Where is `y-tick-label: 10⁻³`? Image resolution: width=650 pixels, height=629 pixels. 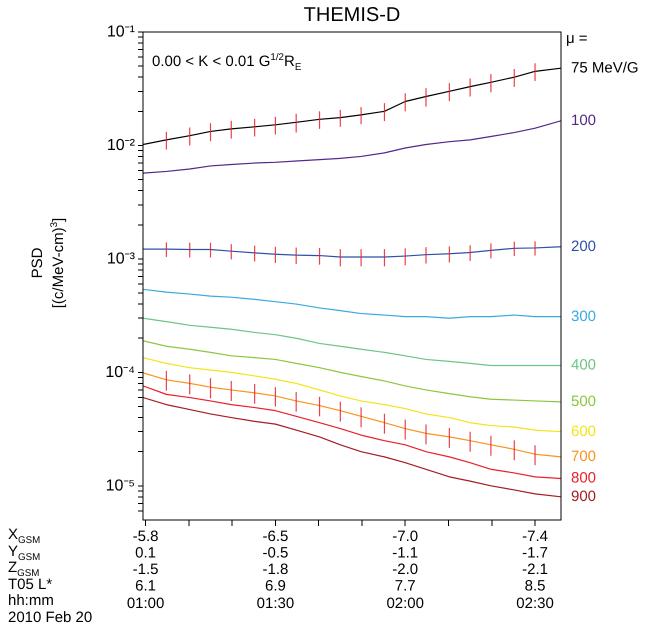
y-tick-label: 10⁻³ is located at coordinates (121, 259).